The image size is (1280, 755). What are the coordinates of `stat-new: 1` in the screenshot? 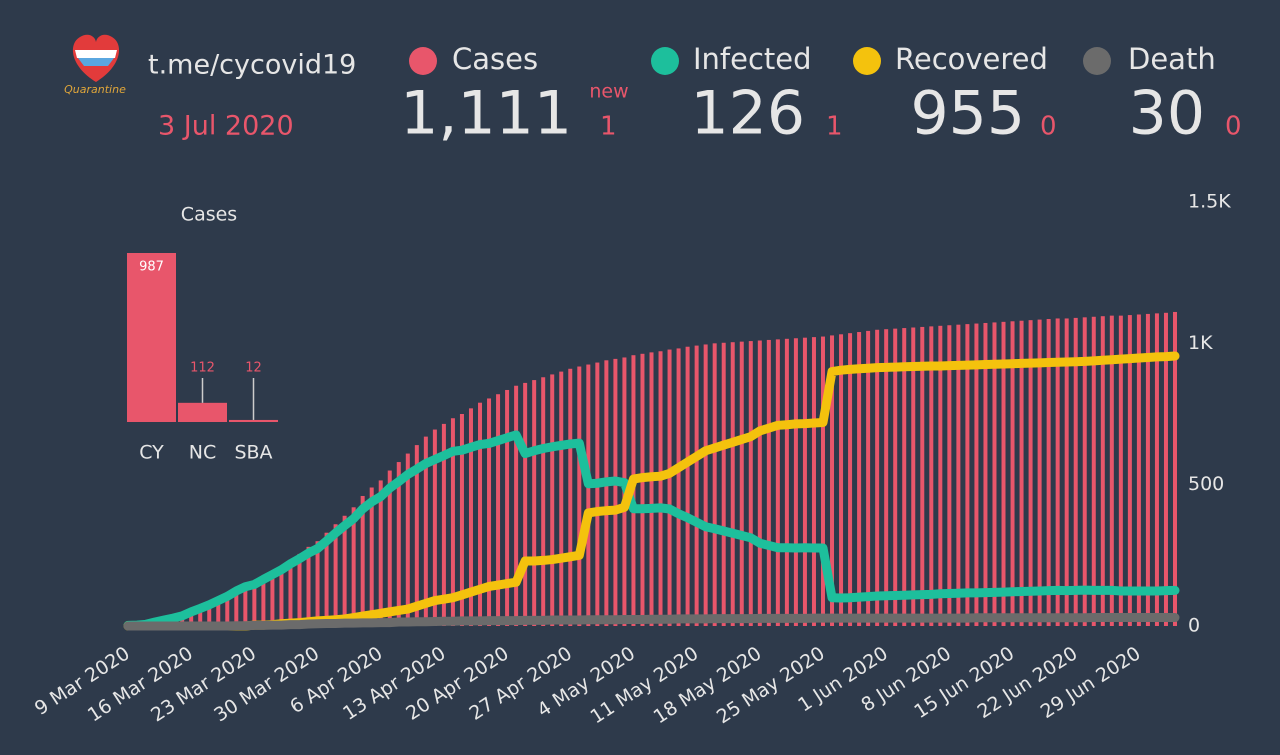 It's located at (608, 127).